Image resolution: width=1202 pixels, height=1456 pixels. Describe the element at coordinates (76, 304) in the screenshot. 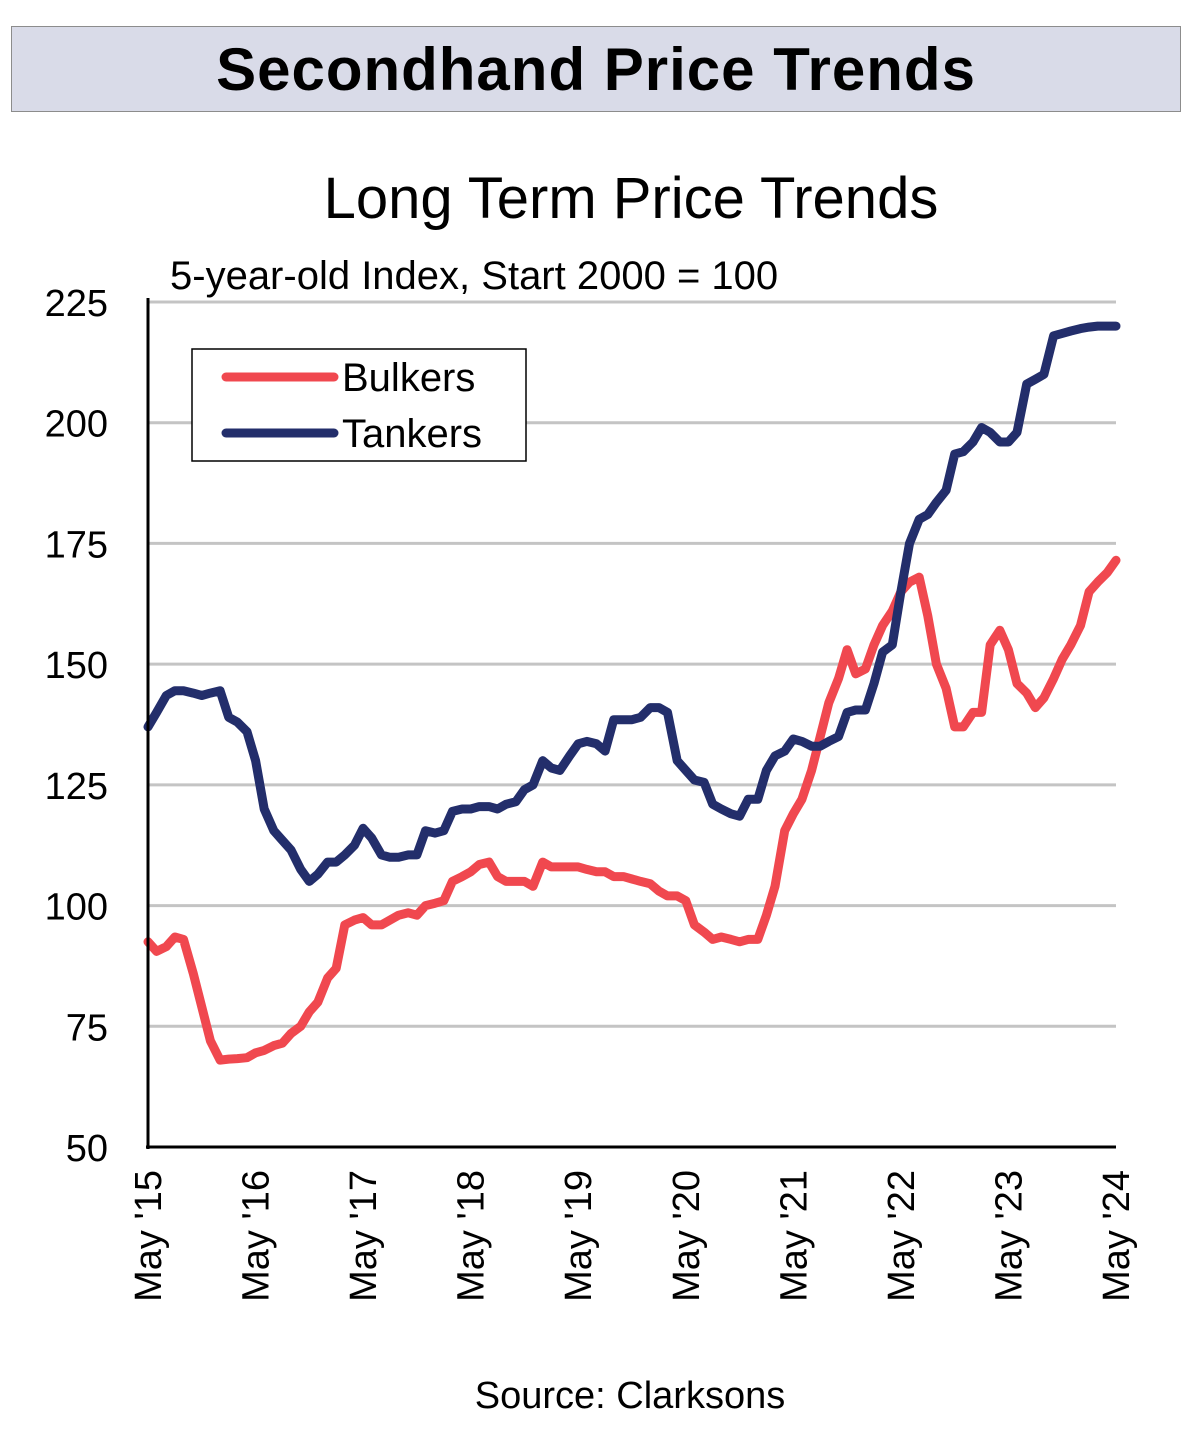

I see `y-tick-label: 225` at that location.